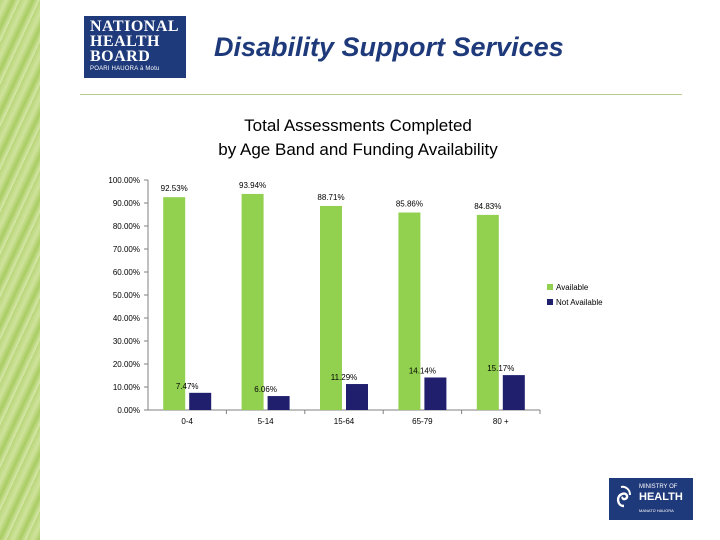  What do you see at coordinates (358, 149) in the screenshot?
I see `chart-title-line-2: by Age Band and Funding Availability` at bounding box center [358, 149].